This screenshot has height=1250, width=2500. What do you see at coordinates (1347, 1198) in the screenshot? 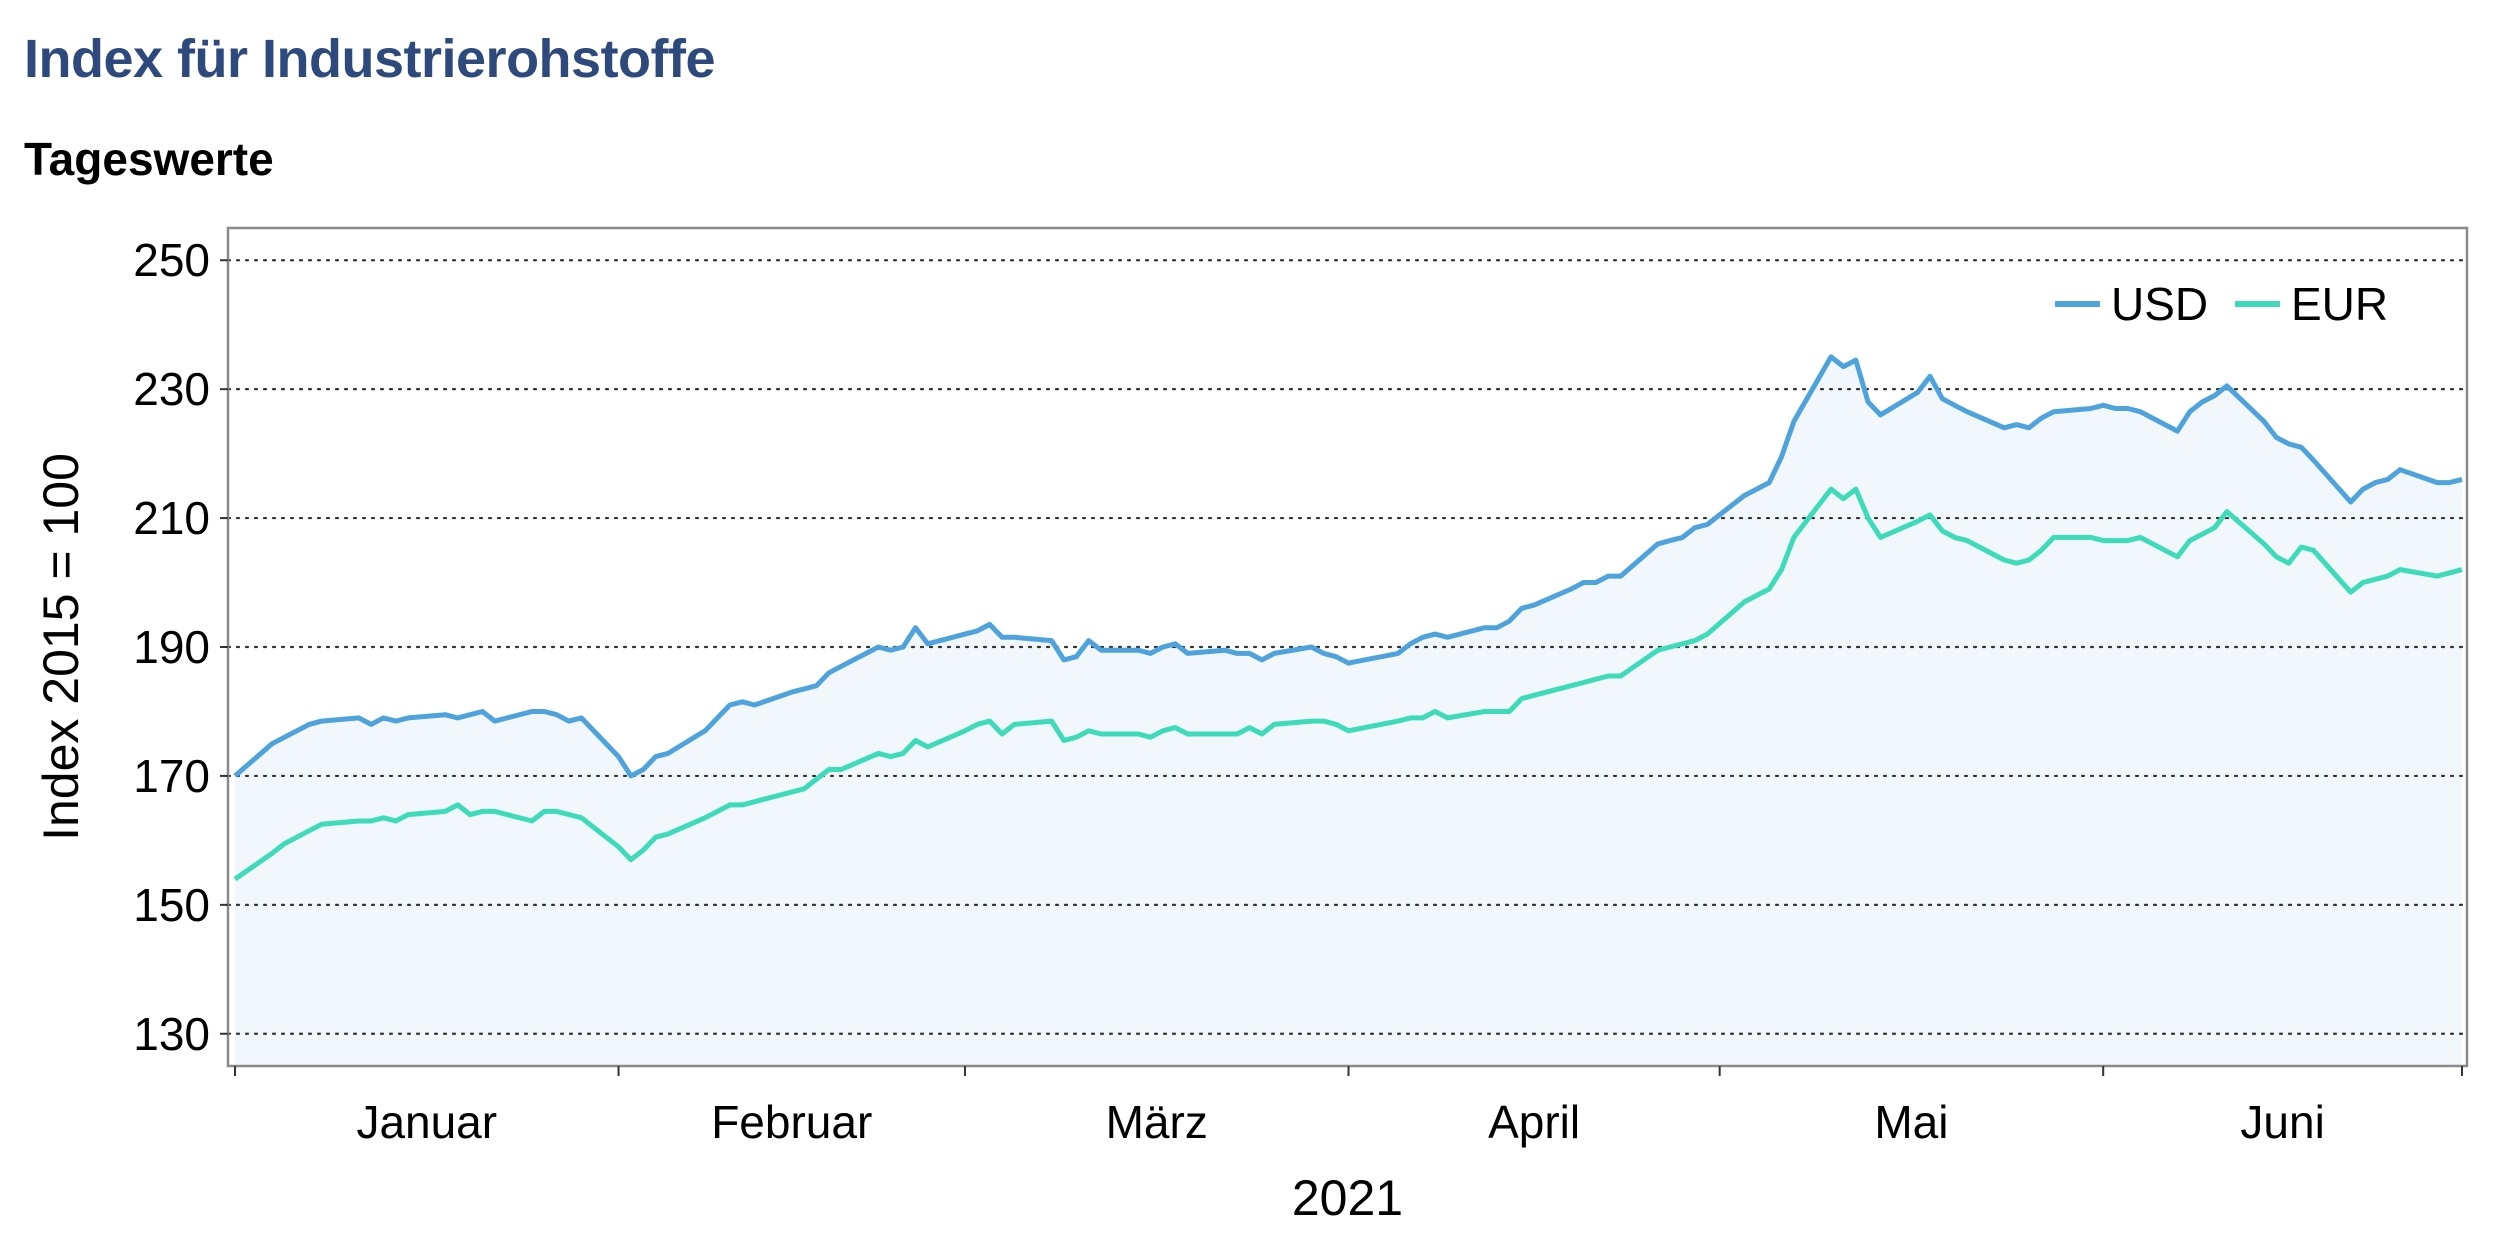
I see `x-axis-title: 2021` at bounding box center [1347, 1198].